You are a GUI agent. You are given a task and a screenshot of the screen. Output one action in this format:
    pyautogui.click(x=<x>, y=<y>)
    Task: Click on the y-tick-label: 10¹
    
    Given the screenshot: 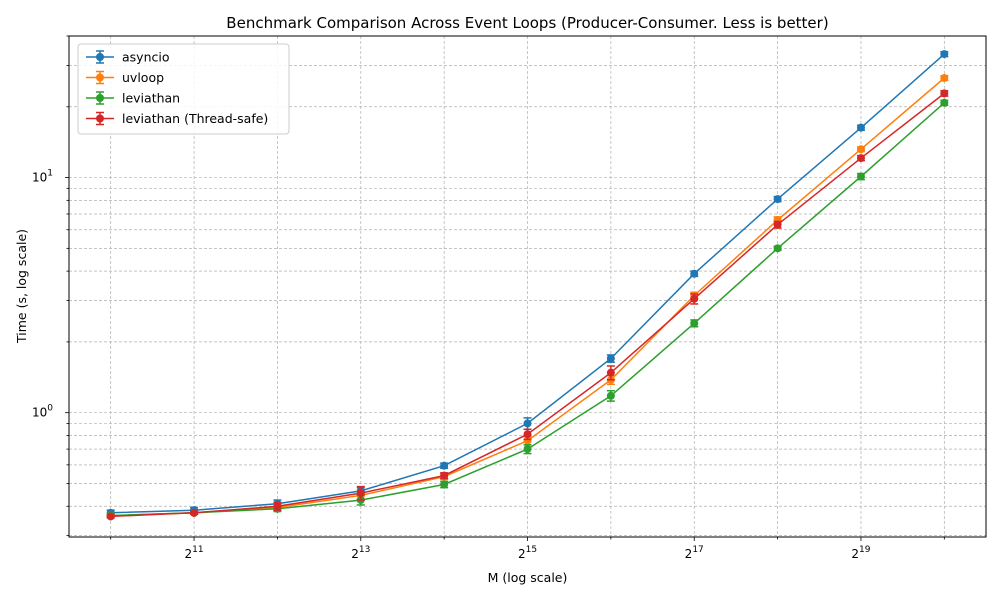 What is the action you would take?
    pyautogui.click(x=42, y=177)
    